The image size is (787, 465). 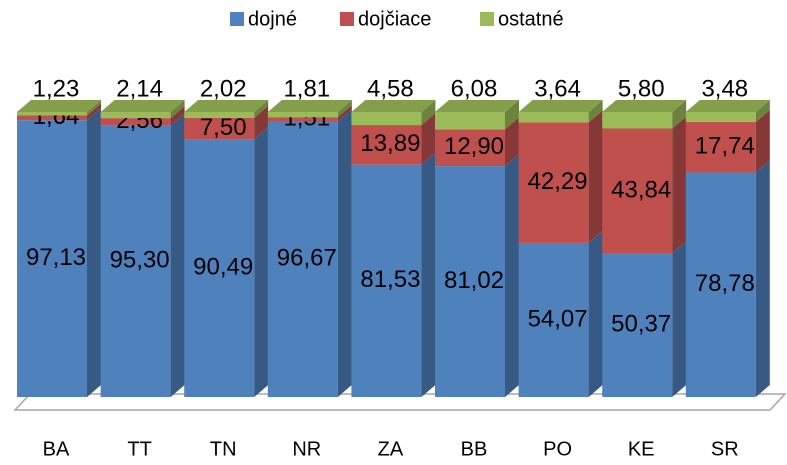 I want to click on data-label: 3,64, so click(x=557, y=88).